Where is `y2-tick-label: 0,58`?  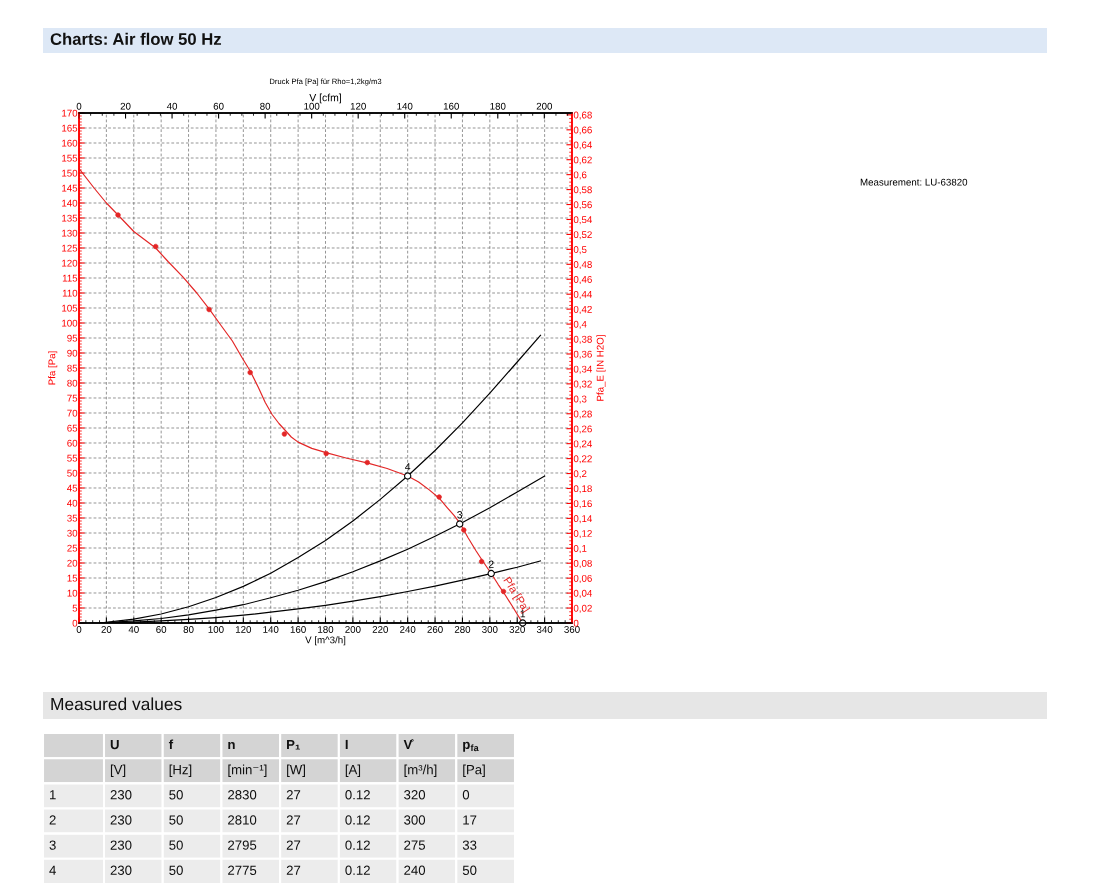 y2-tick-label: 0,58 is located at coordinates (582, 190).